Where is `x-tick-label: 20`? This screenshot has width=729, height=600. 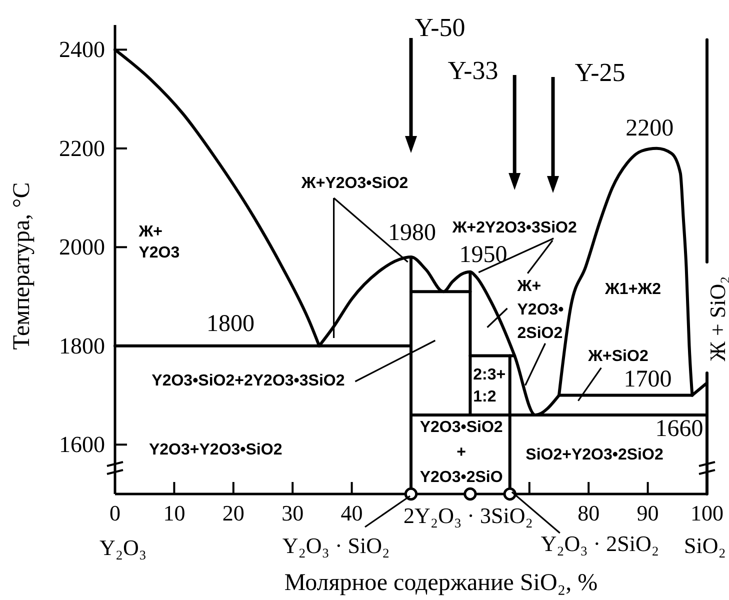
x-tick-label: 20 is located at coordinates (233, 513).